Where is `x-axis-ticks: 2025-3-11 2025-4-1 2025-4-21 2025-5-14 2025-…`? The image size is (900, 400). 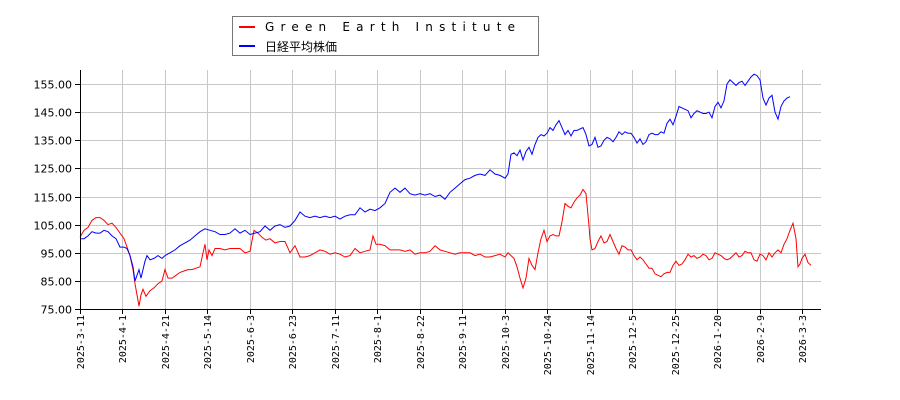
x-axis-ticks: 2025-3-11 2025-4-1 2025-4-21 2025-5-14 2025-… is located at coordinates (442, 342).